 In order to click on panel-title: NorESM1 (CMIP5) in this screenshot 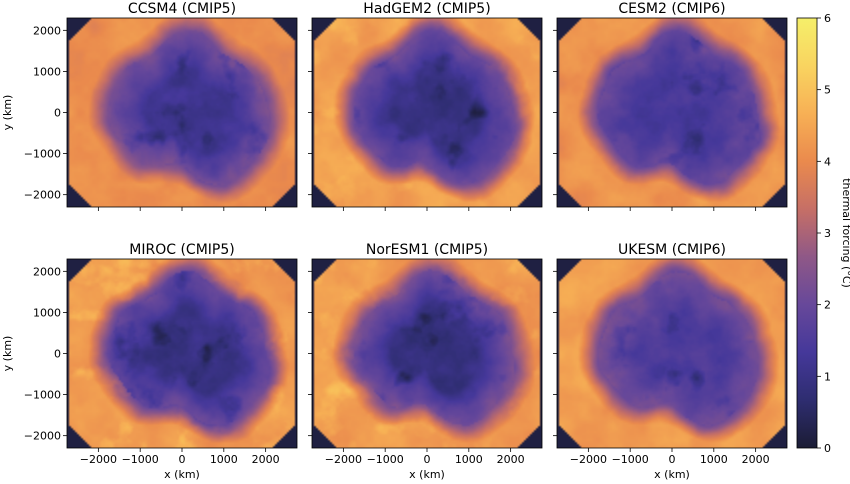, I will do `click(427, 250)`.